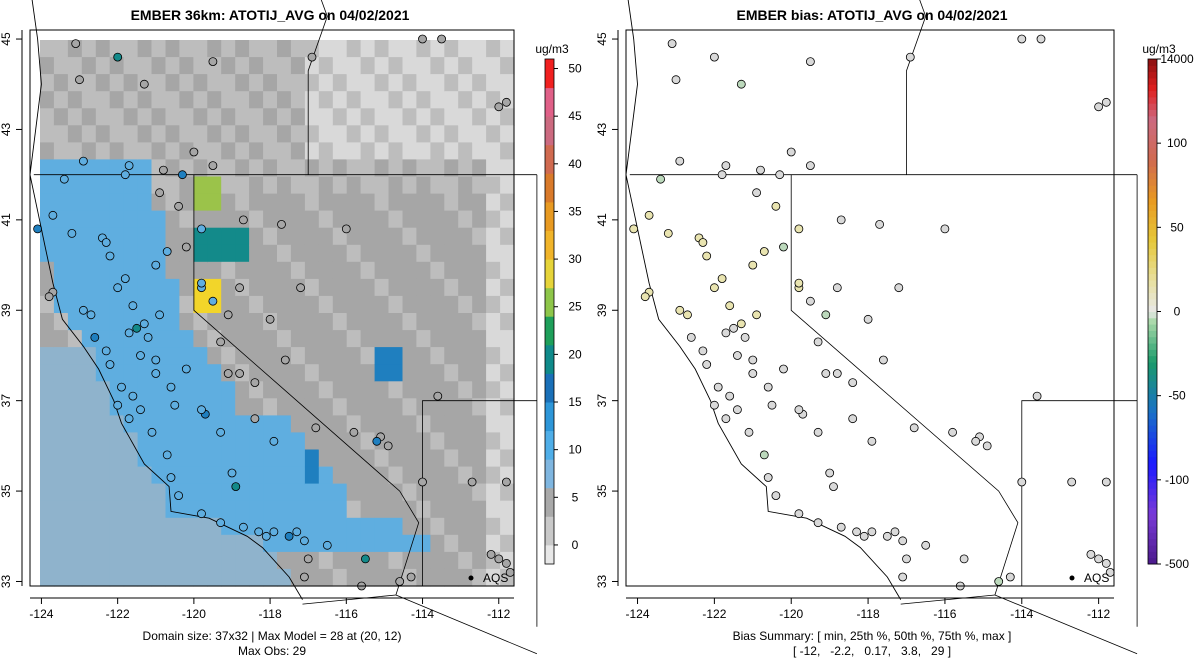 This screenshot has width=1200, height=672. Describe the element at coordinates (575, 497) in the screenshot. I see `colorbar-tick-label: 5` at that location.